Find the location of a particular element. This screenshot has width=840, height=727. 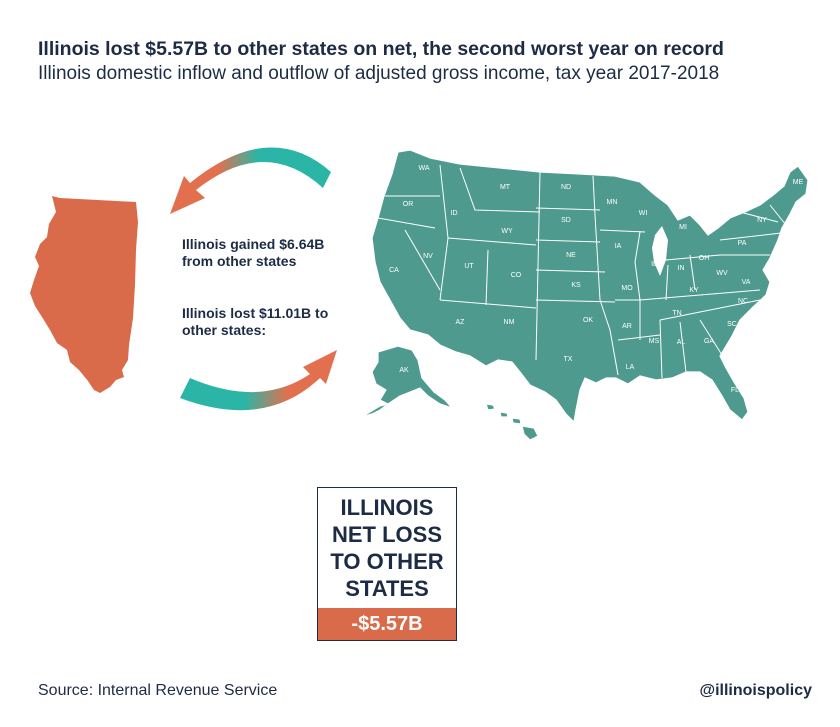

state-label: UT is located at coordinates (469, 266).